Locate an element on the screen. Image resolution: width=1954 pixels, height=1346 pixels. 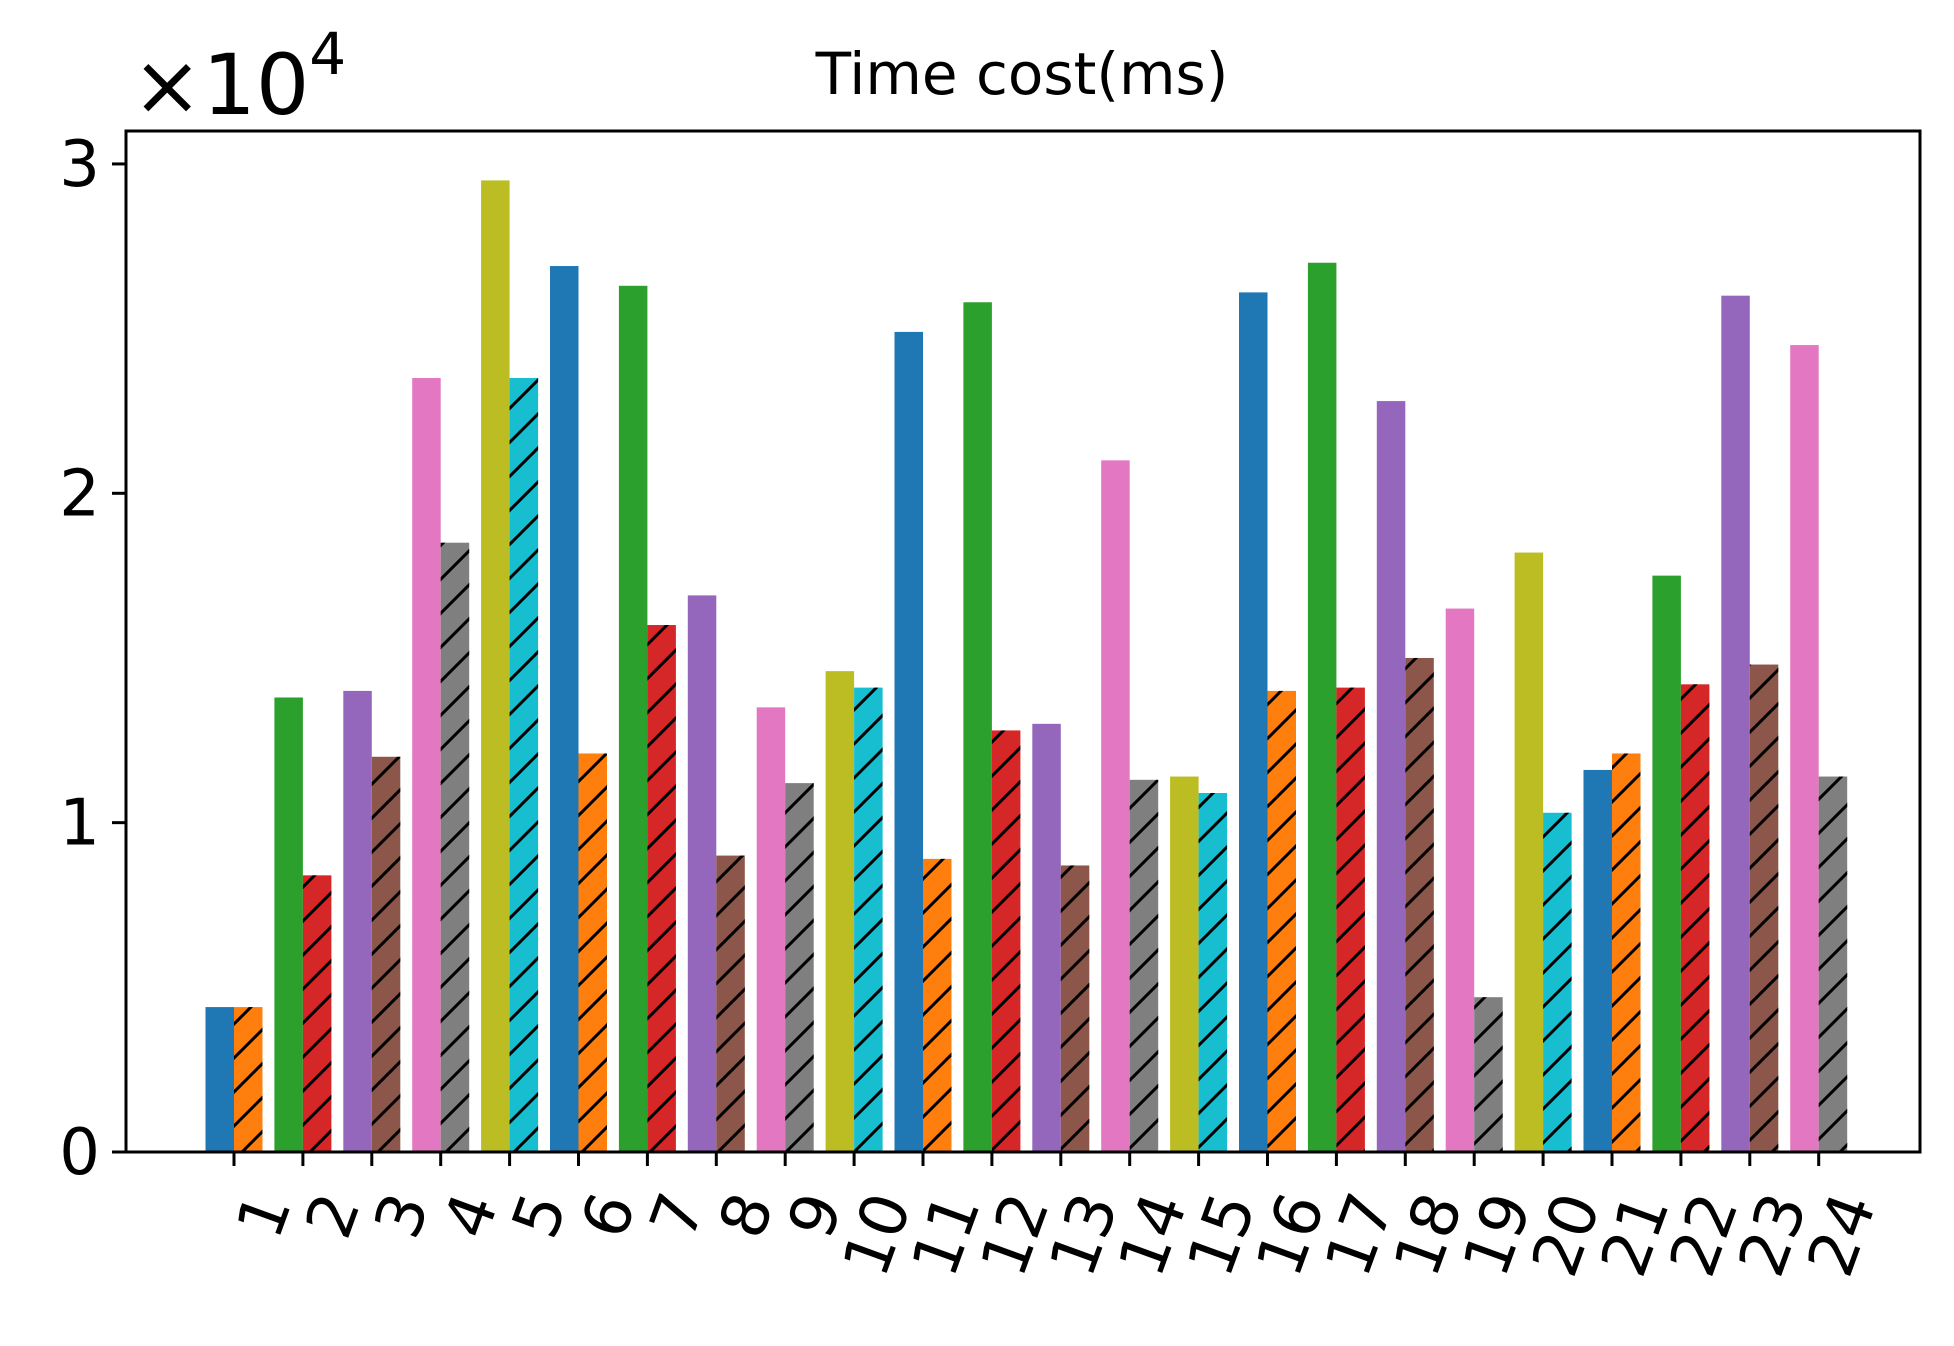
svg-text: ×10⁴ is located at coordinates (239, 77).